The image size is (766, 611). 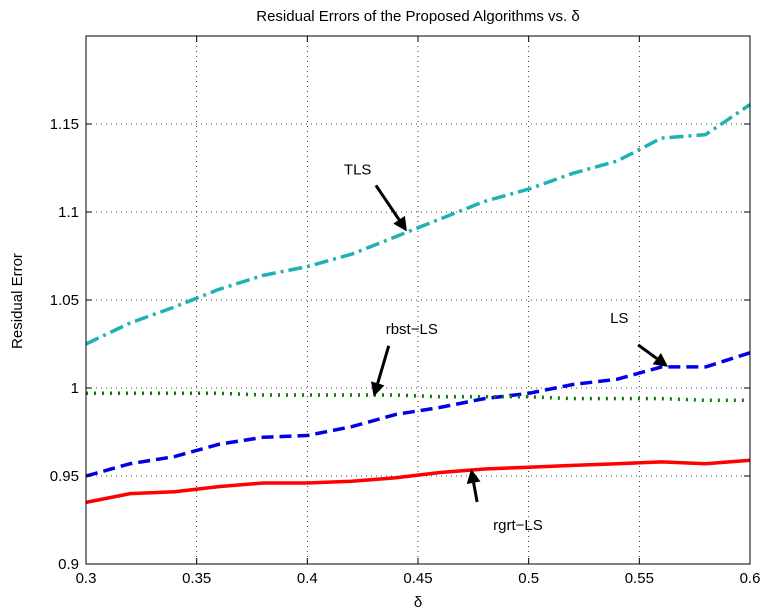 What do you see at coordinates (358, 169) in the screenshot?
I see `annotation-label: TLS` at bounding box center [358, 169].